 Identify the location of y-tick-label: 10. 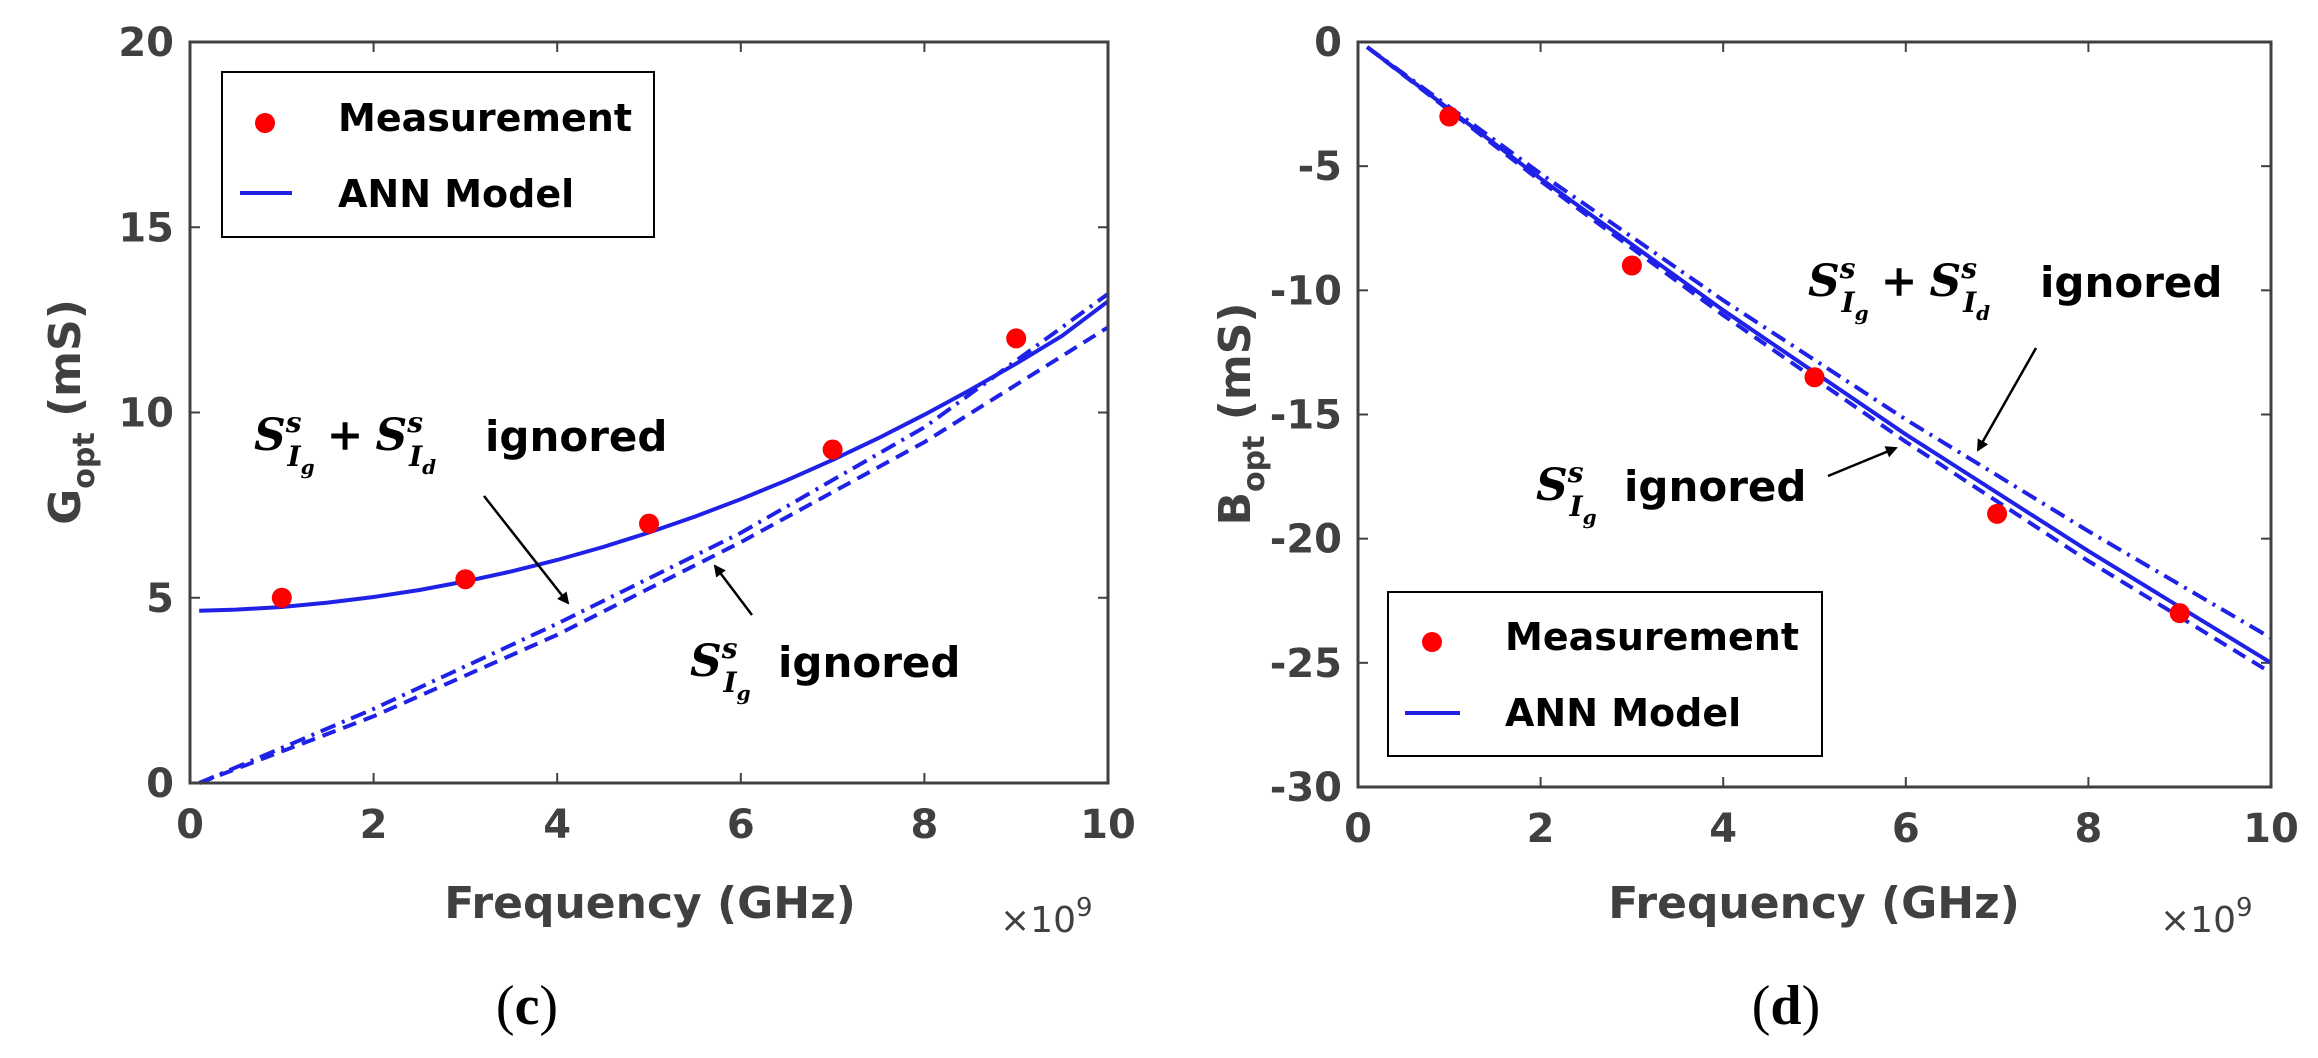
(146, 414).